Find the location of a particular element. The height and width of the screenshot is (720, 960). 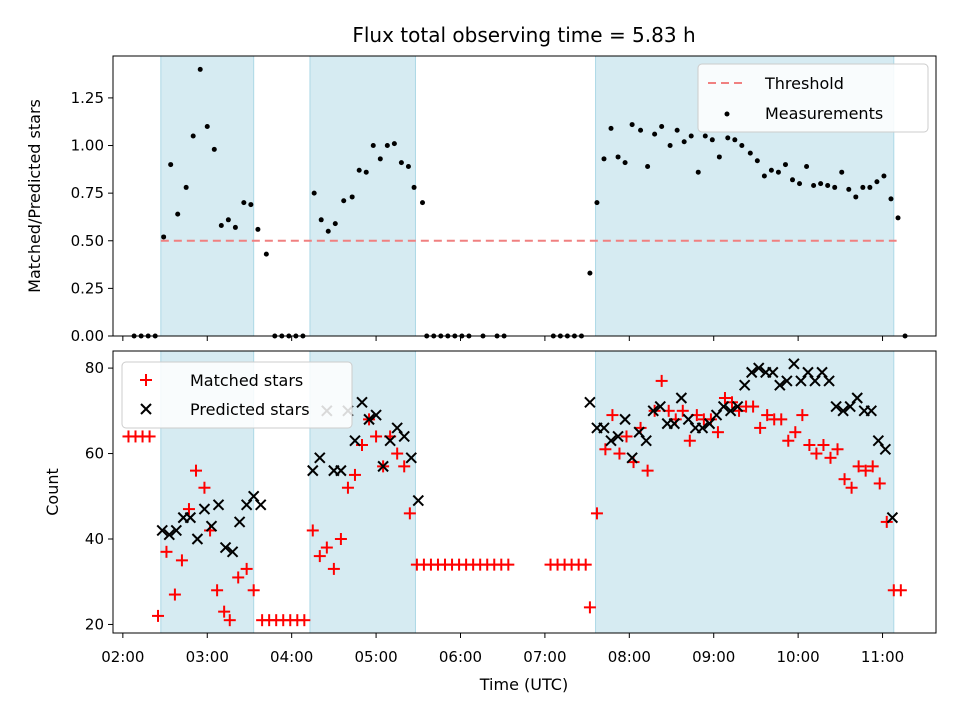

x-tick-label: 05:00 is located at coordinates (375, 657).